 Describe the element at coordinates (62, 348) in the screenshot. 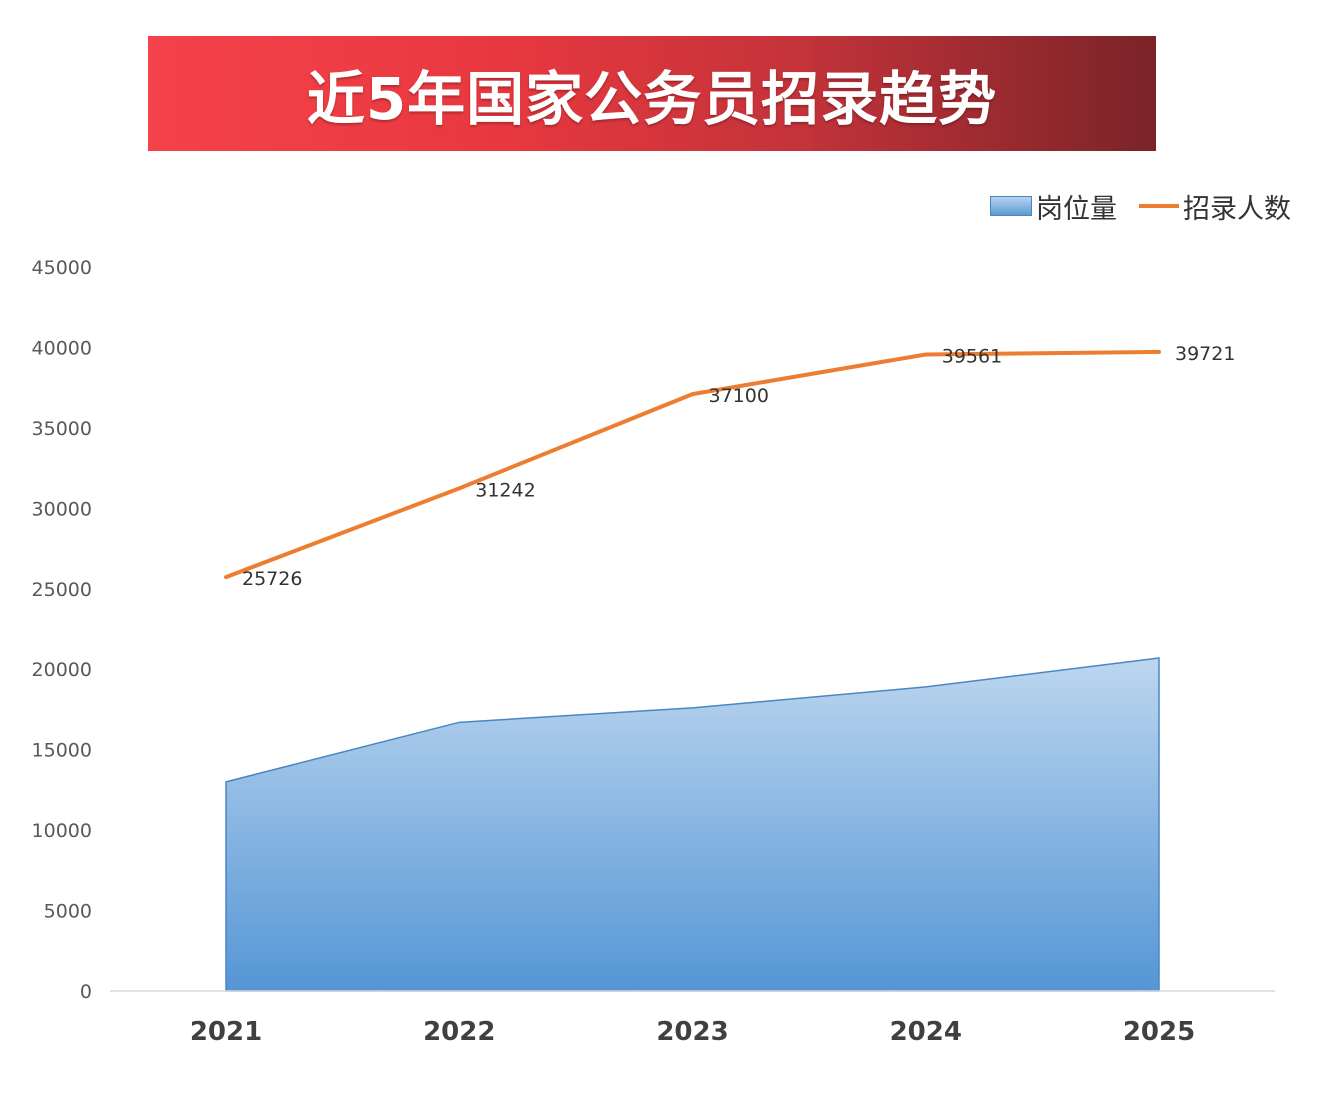

I see `y-tick-label-8: 40000` at that location.